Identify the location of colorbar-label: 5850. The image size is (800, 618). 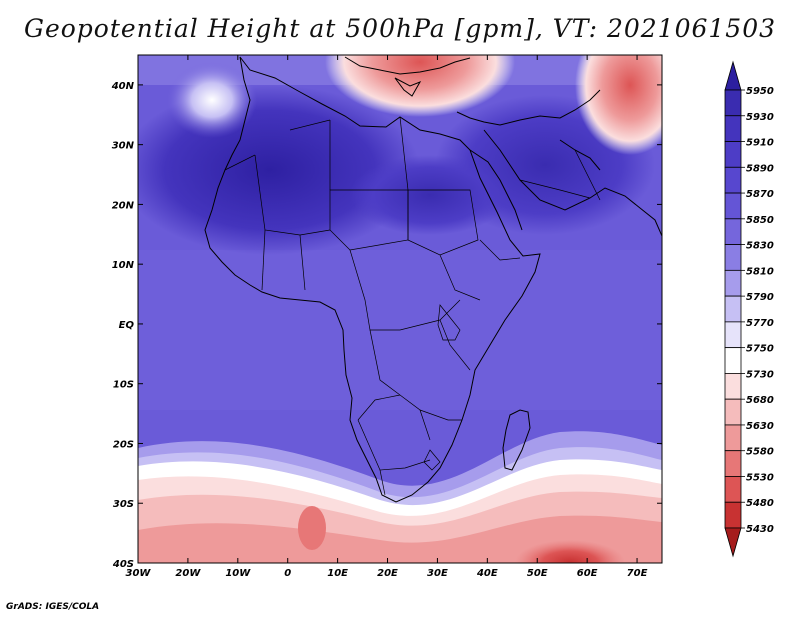
(760, 220).